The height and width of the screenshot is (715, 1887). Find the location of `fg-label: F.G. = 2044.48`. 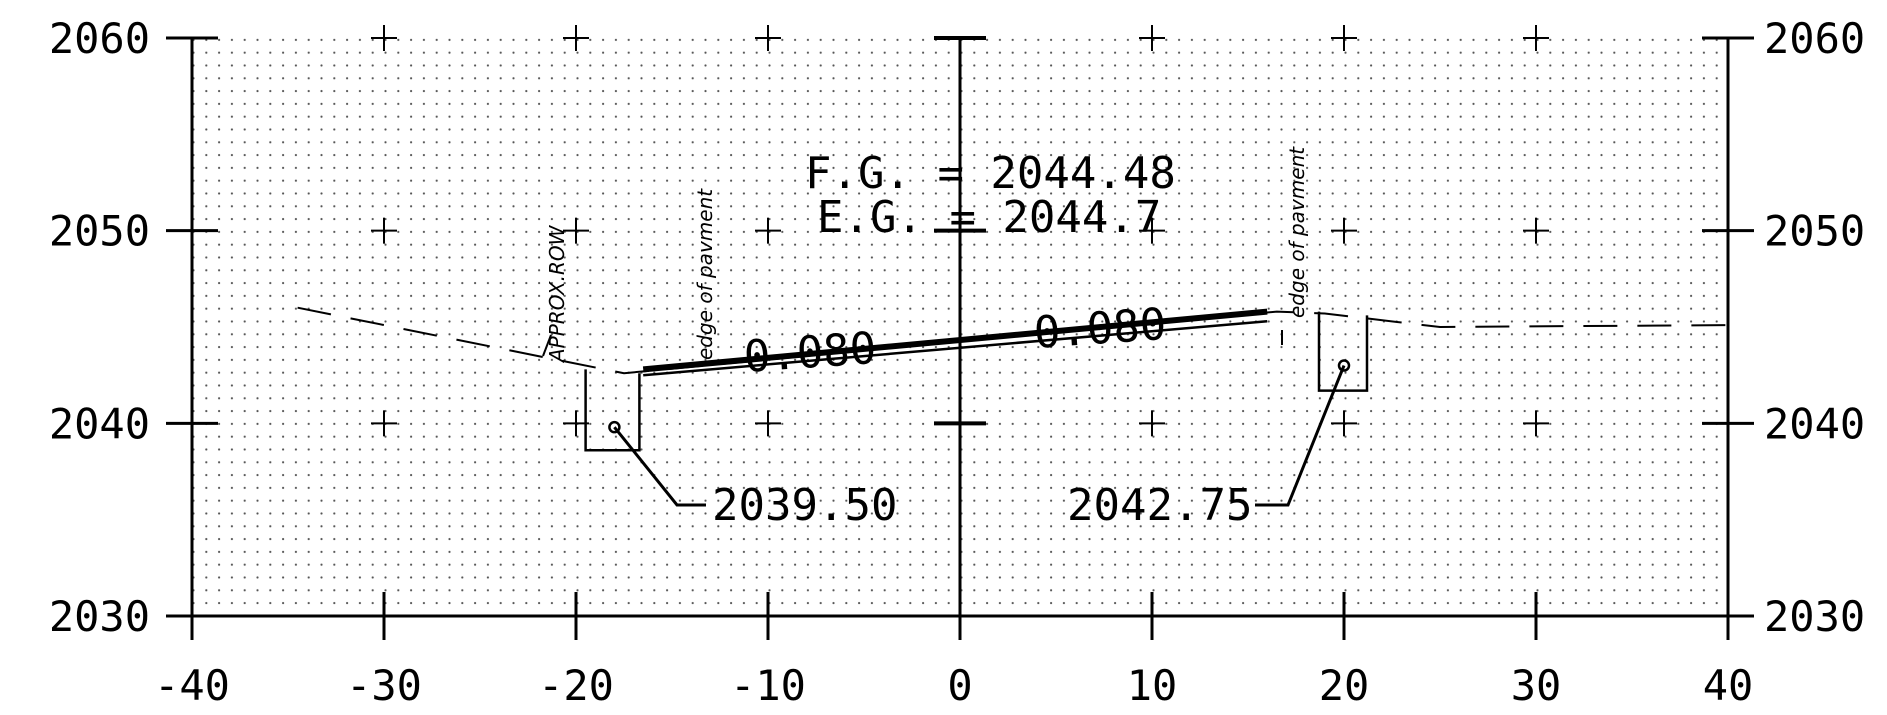

fg-label: F.G. = 2044.48 is located at coordinates (990, 173).